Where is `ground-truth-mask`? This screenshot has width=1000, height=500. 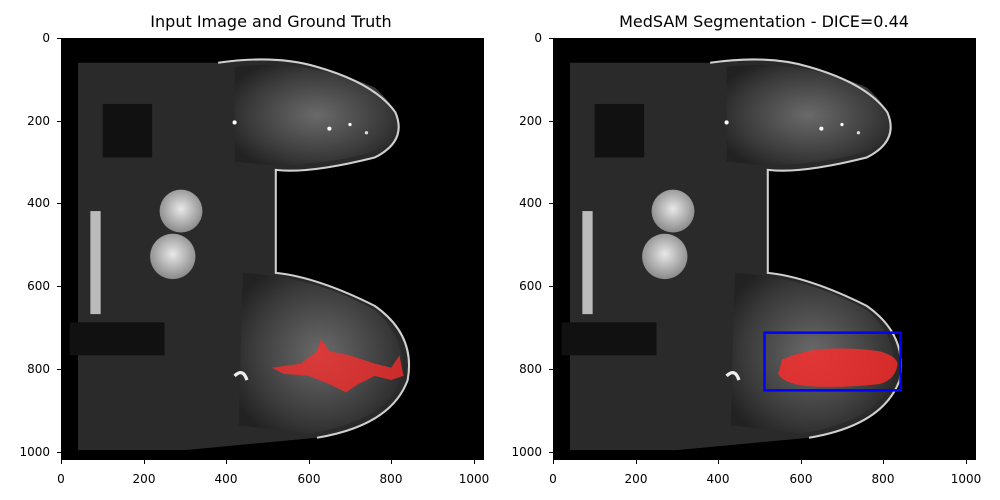
ground-truth-mask is located at coordinates (337, 365).